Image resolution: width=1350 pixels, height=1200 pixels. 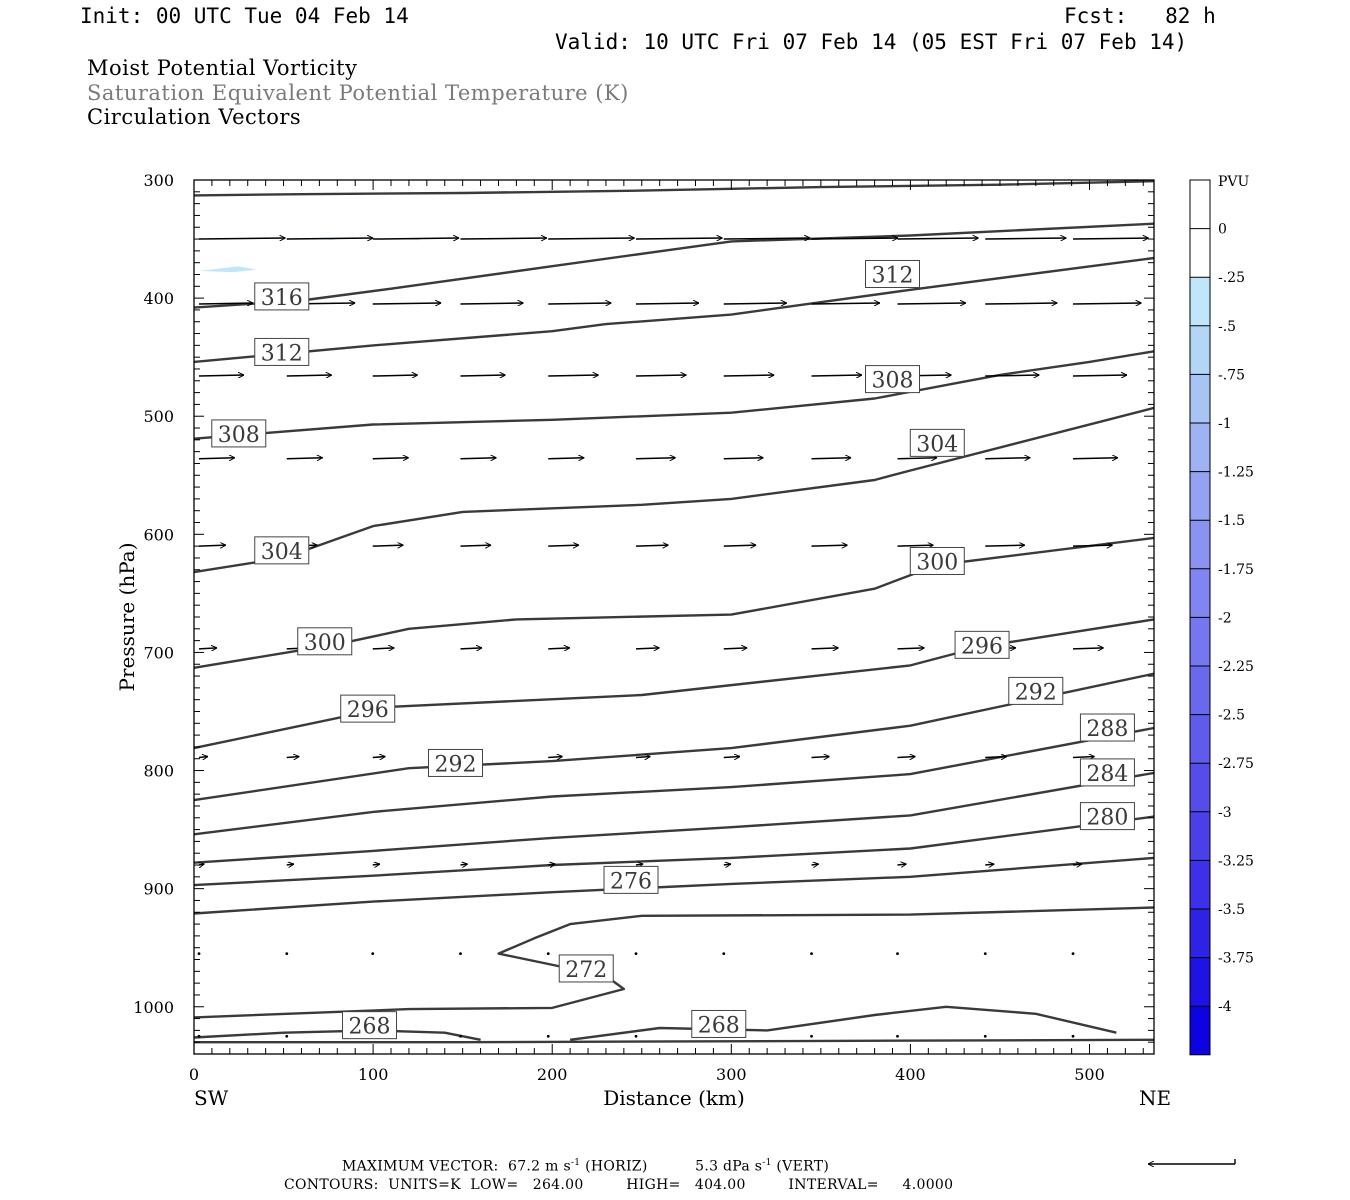 What do you see at coordinates (1222, 230) in the screenshot?
I see `colorbar-label: 0` at bounding box center [1222, 230].